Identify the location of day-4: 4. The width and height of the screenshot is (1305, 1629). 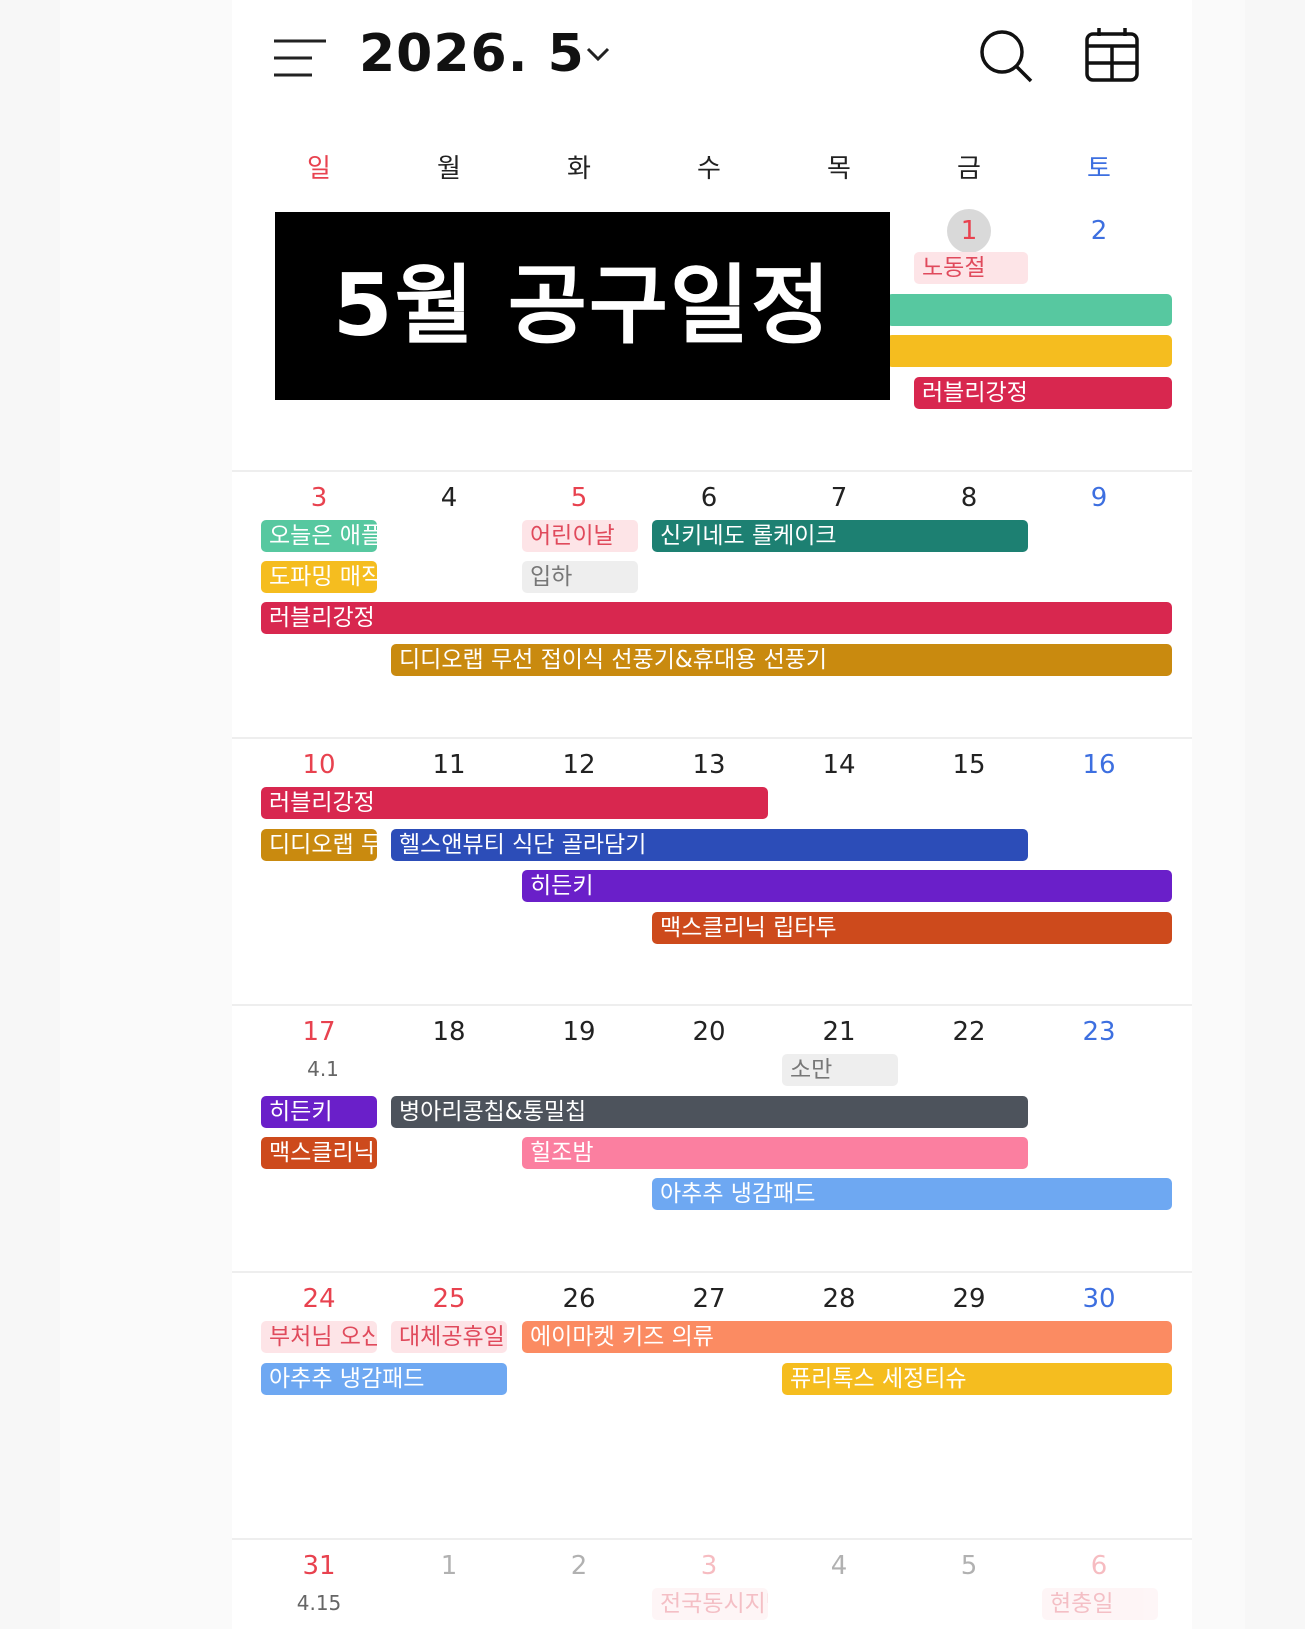
(449, 498).